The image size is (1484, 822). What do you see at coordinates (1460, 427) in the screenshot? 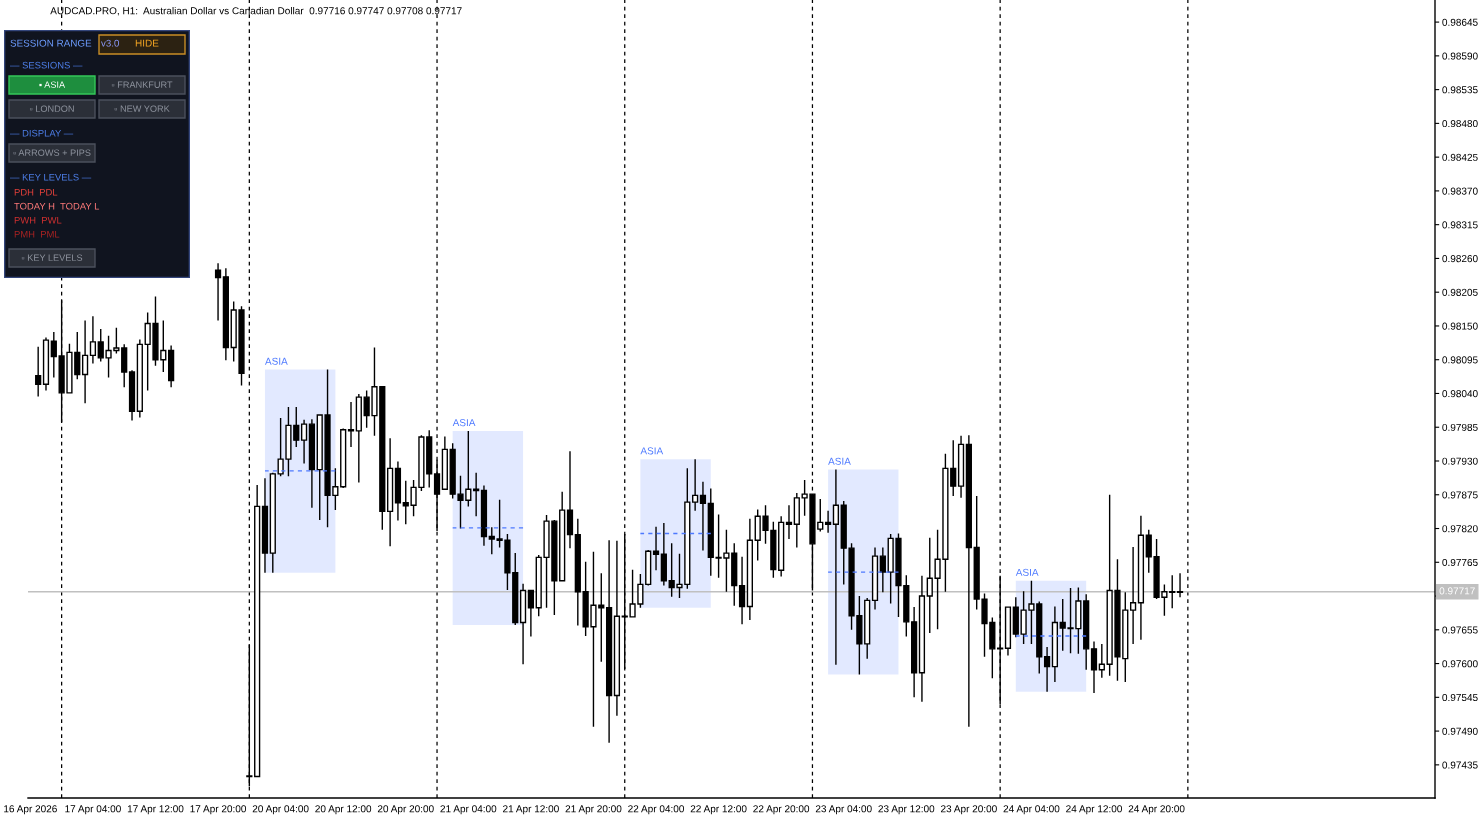
I see `y-tick-label: 0.97985` at bounding box center [1460, 427].